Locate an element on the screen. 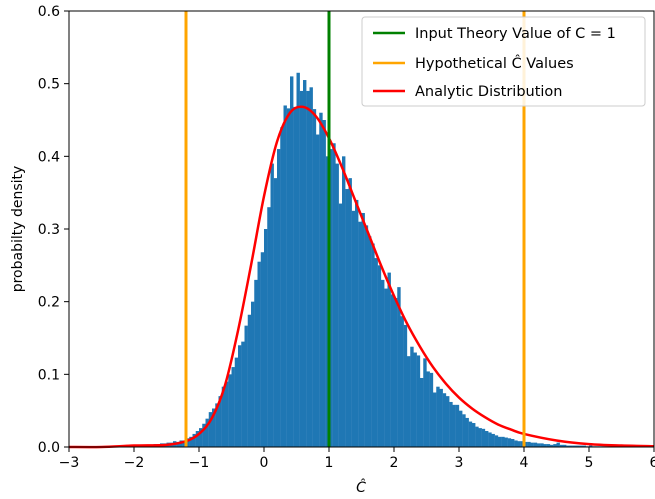 This screenshot has width=655, height=499. y-tick-label: 0.3 is located at coordinates (49, 230).